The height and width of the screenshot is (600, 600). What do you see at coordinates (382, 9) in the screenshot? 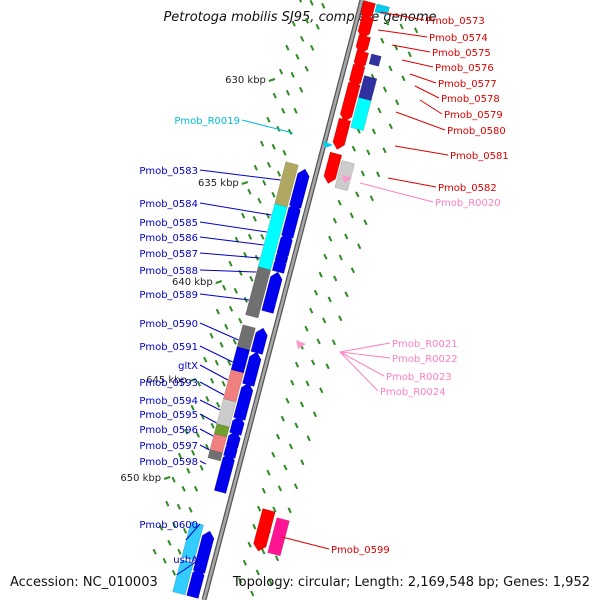
I see `gene-cyan-arrow` at bounding box center [382, 9].